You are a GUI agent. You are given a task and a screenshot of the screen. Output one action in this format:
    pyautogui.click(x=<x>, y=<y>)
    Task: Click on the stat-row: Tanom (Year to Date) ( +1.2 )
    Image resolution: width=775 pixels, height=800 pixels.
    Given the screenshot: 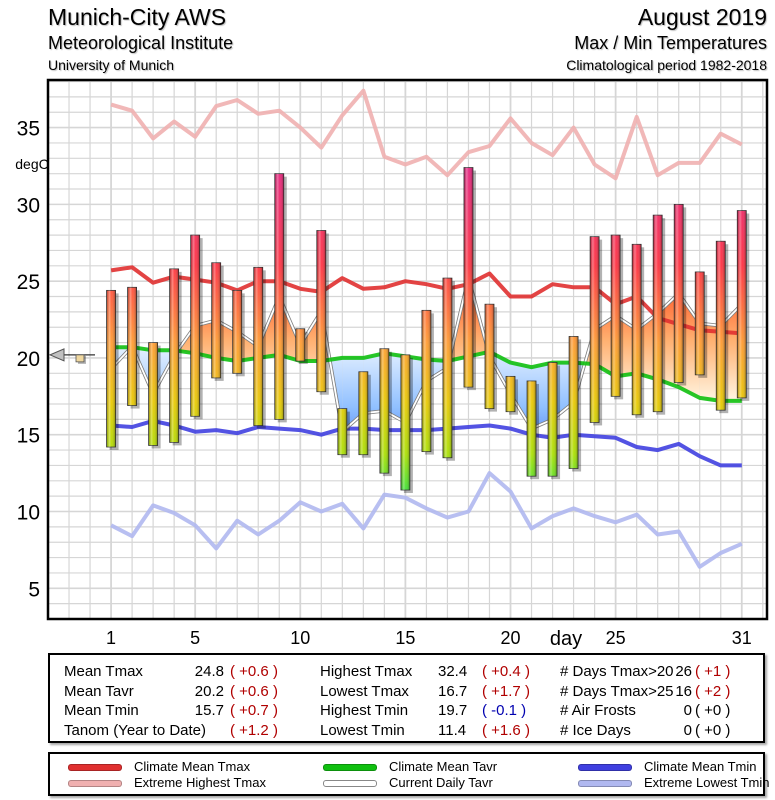 What is the action you would take?
    pyautogui.click(x=184, y=731)
    